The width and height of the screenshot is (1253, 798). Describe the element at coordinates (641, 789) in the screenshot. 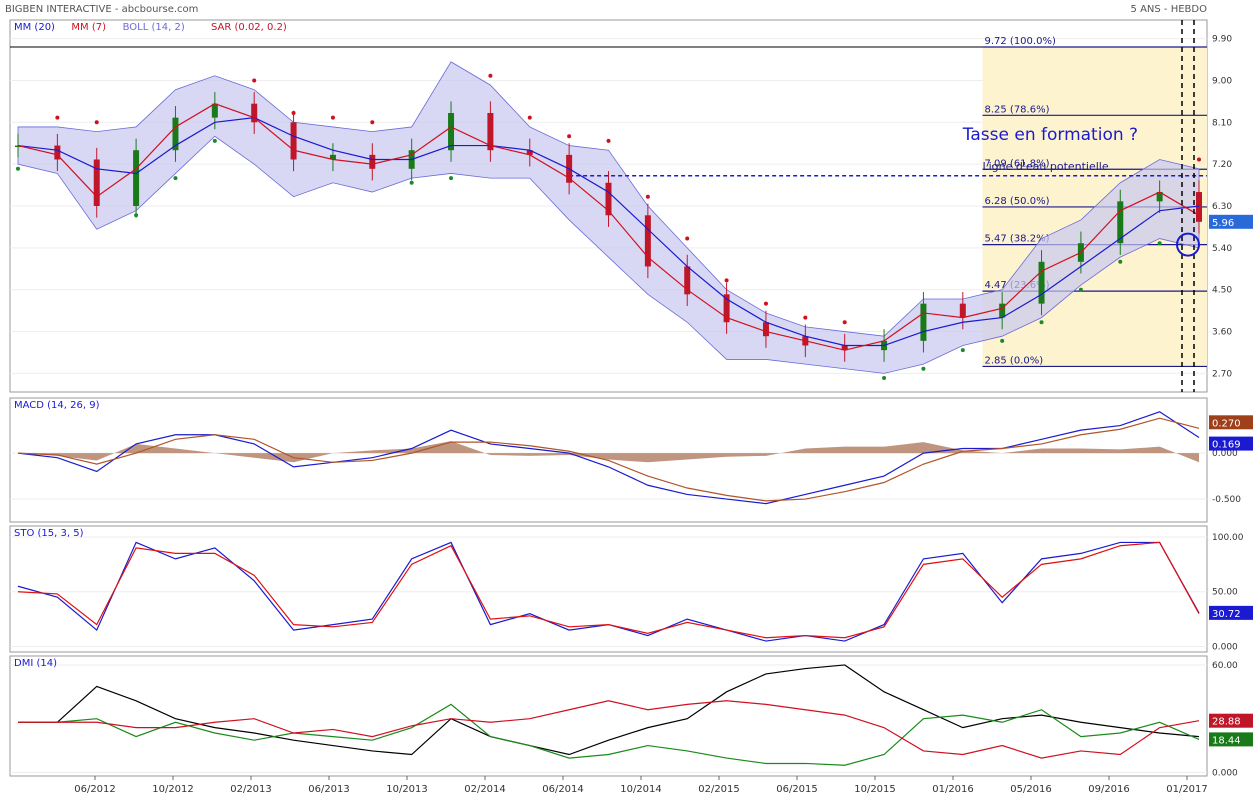

I see `x-tick-label: 10/2014` at that location.